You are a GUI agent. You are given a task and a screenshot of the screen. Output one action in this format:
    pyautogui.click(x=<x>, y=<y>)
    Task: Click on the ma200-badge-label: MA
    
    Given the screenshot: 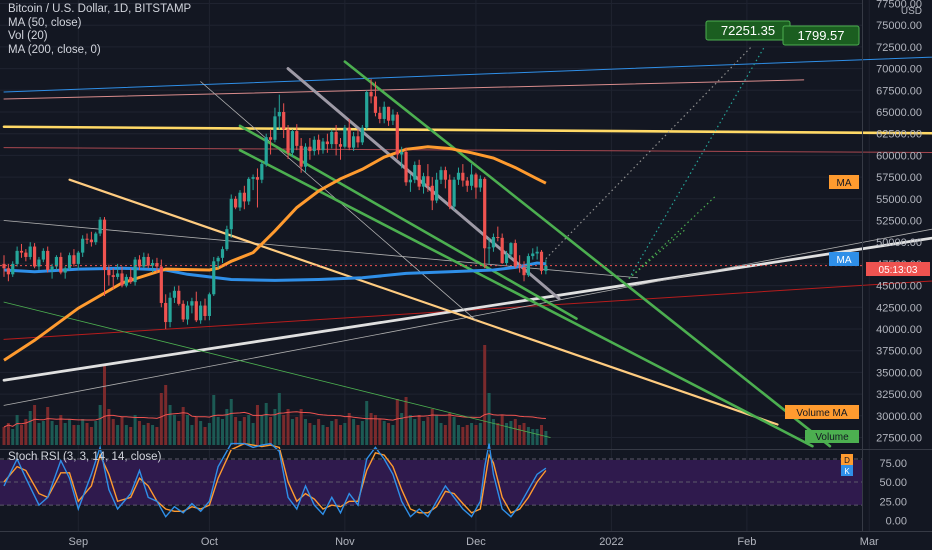 What is the action you would take?
    pyautogui.click(x=844, y=260)
    